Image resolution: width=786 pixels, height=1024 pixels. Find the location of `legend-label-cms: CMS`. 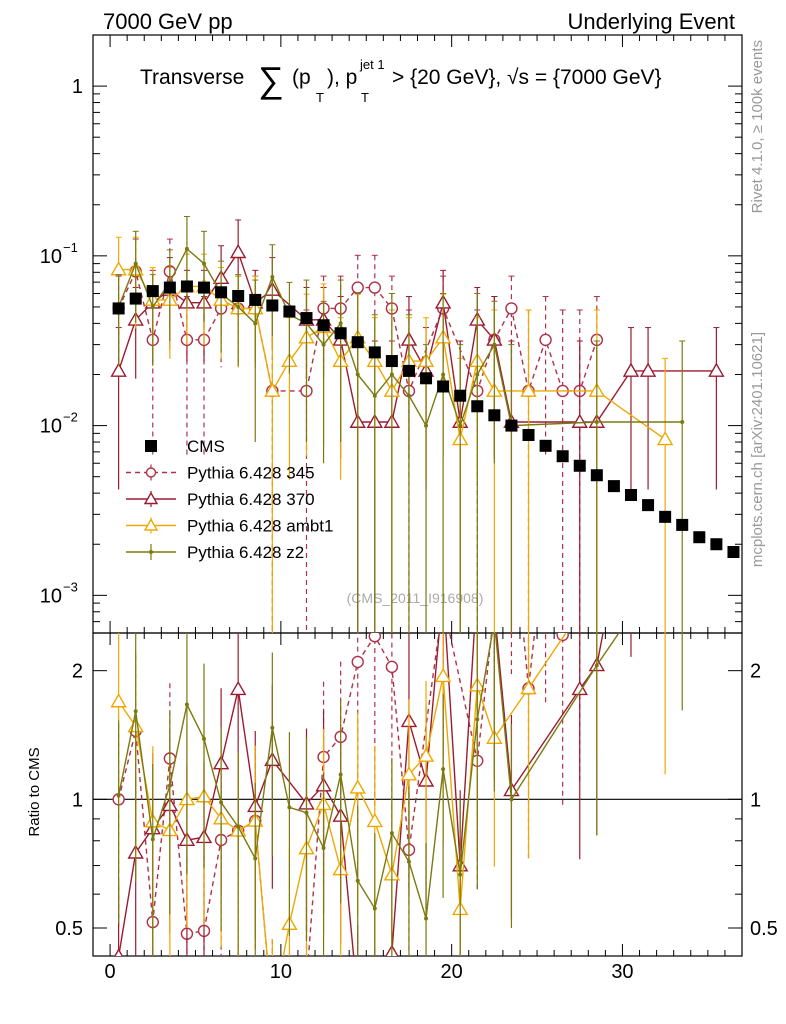

legend-label-cms: CMS is located at coordinates (206, 446).